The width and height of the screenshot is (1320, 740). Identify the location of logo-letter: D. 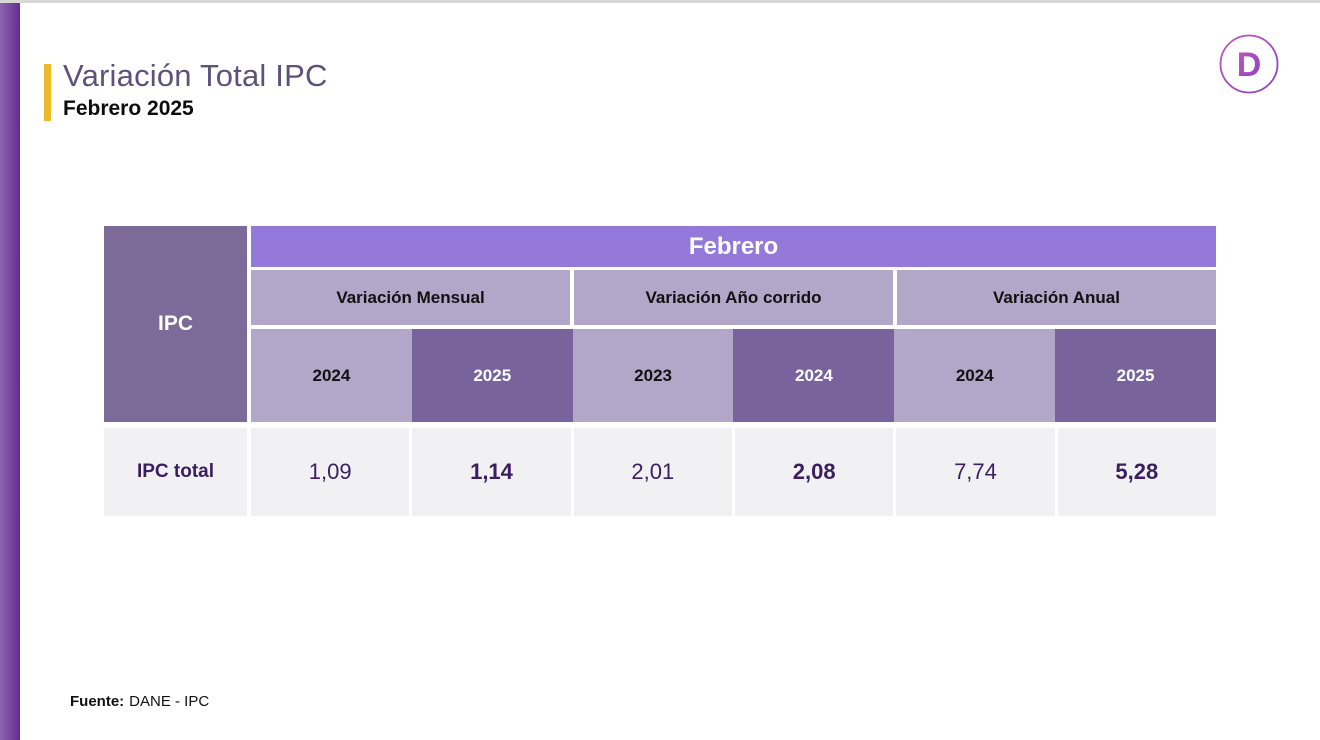
(1249, 65).